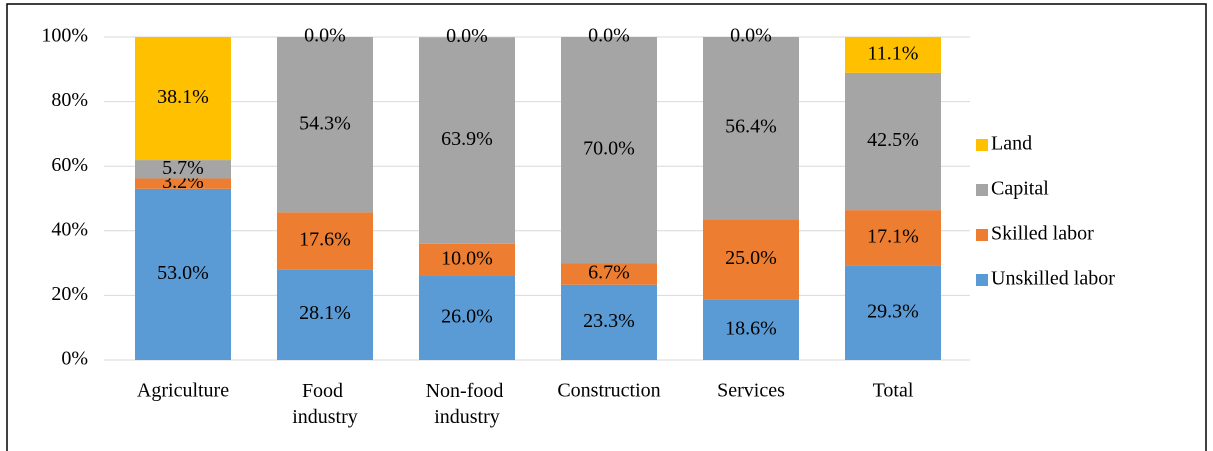 The height and width of the screenshot is (451, 1213). I want to click on data-label: 17.1%, so click(893, 236).